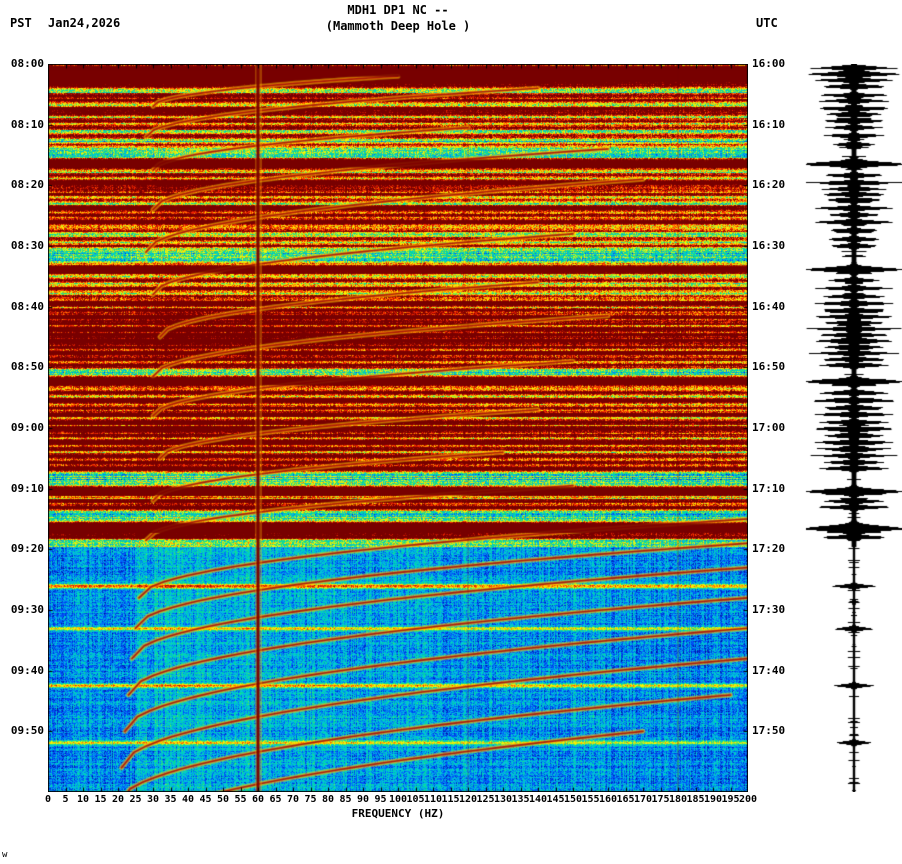 Image resolution: width=902 pixels, height=864 pixels. Describe the element at coordinates (135, 799) in the screenshot. I see `x-tick-label: 25` at that location.